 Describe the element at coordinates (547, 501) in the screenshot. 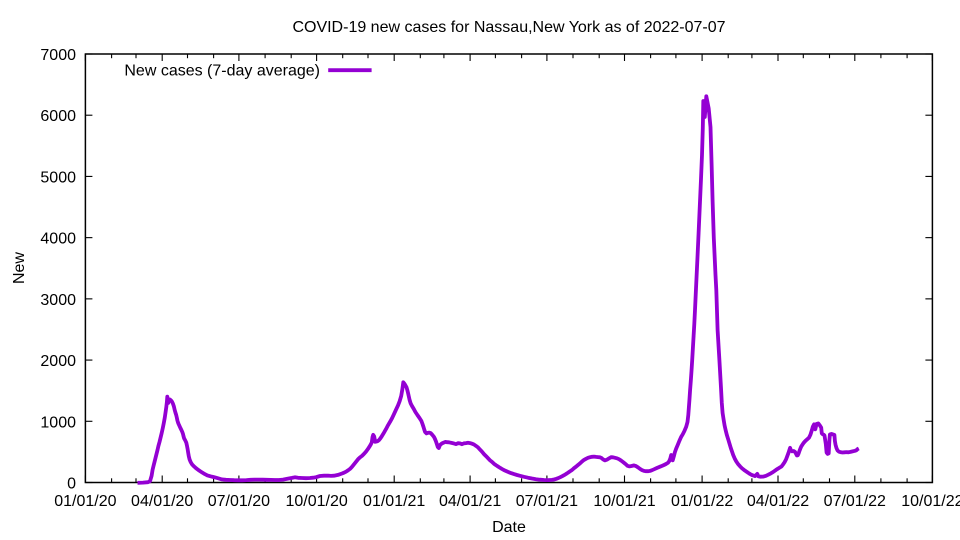

I see `svg-text: 07/01/21` at that location.